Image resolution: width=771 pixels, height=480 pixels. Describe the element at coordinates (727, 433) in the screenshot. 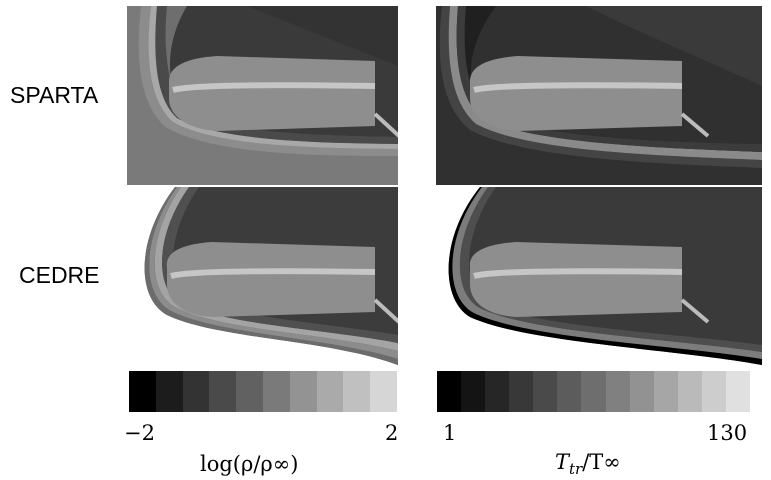

I see `temperature-colorbar-max: 130` at that location.